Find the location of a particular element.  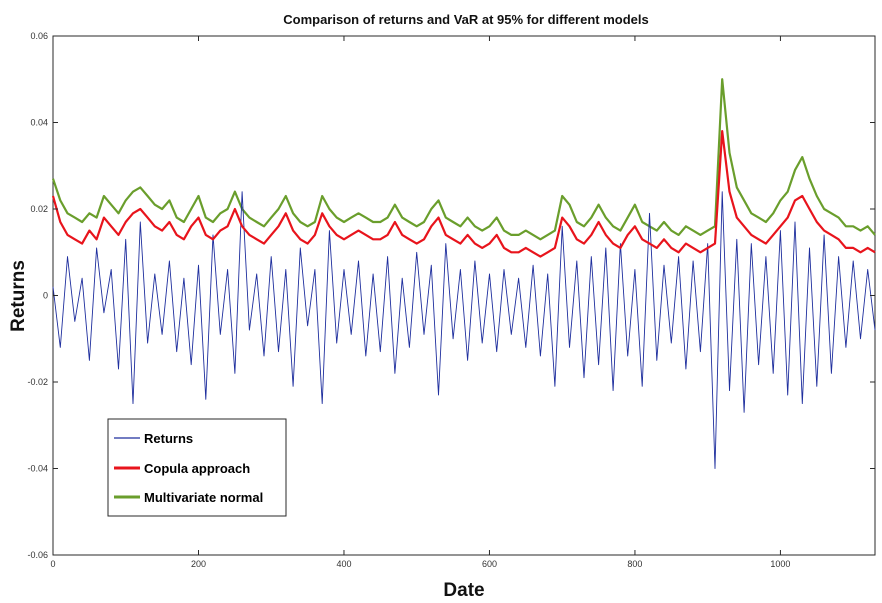

x-tick-label: 0 is located at coordinates (52, 564).